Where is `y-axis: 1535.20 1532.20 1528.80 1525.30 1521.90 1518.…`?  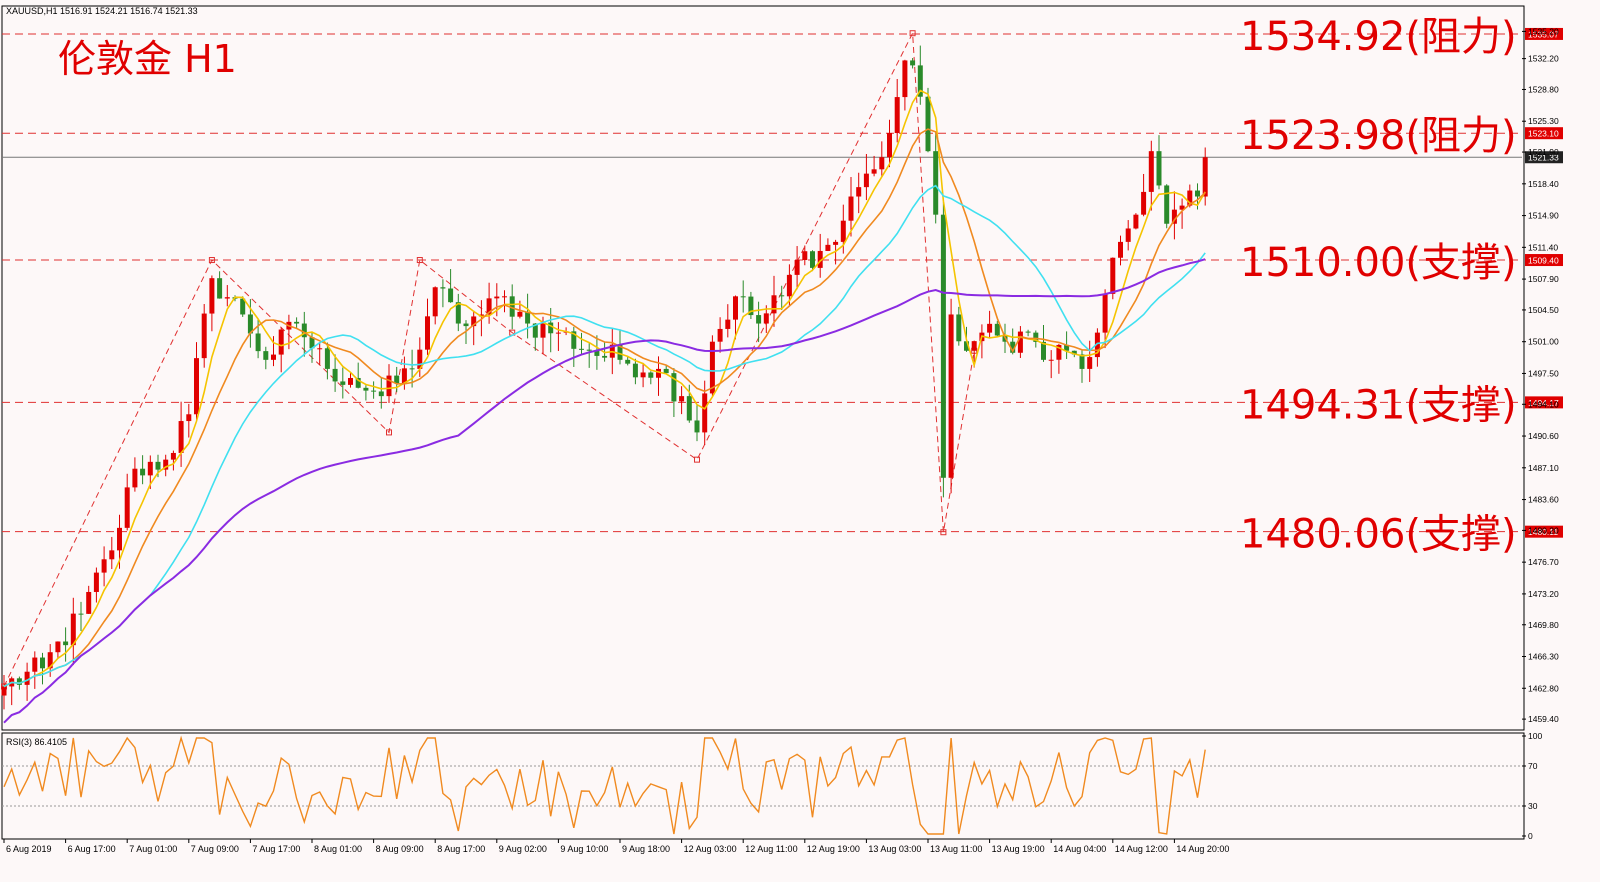 y-axis: 1535.20 1532.20 1528.80 1525.30 1521.90 1518.… is located at coordinates (1540, 375).